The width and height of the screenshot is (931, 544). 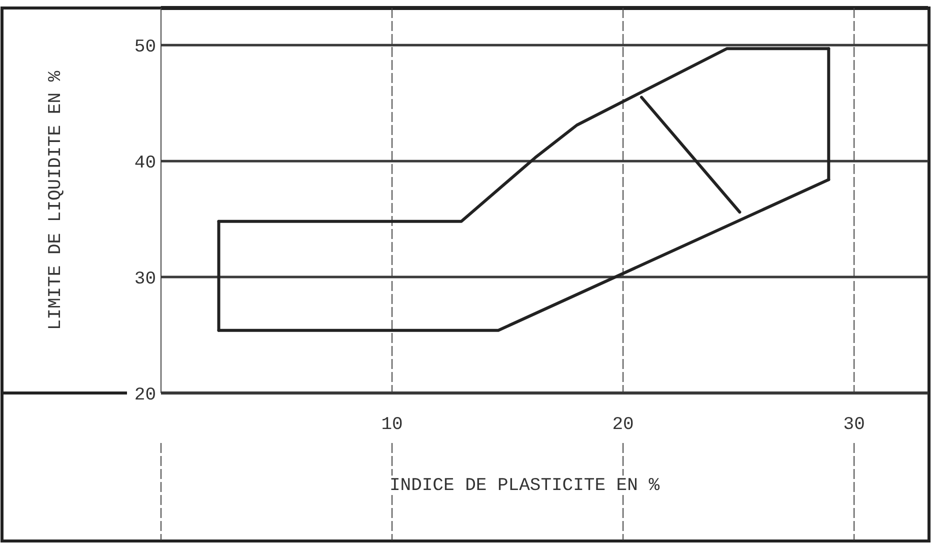 I want to click on y-tick-label: 40, so click(x=145, y=163).